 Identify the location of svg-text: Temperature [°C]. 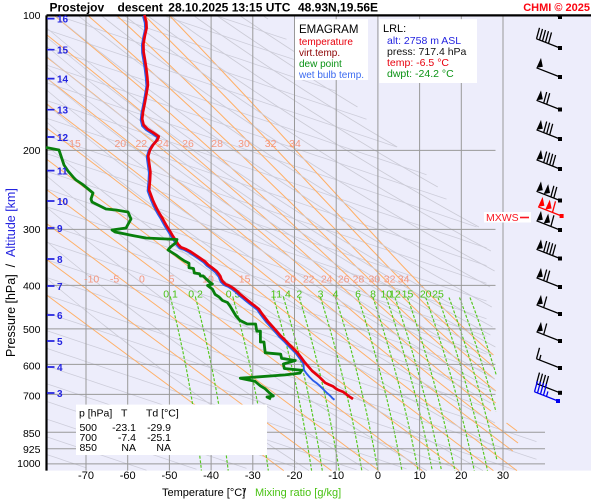
(203, 493).